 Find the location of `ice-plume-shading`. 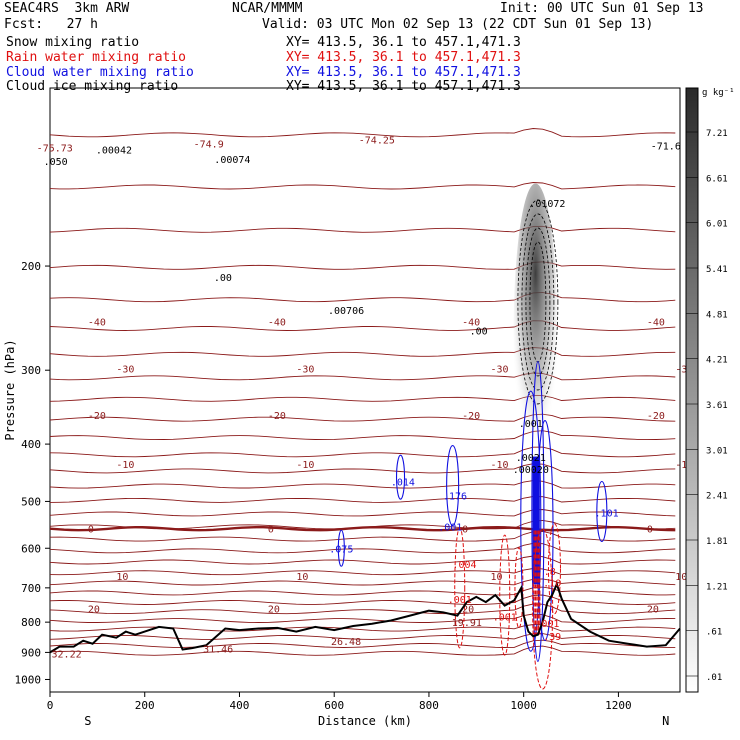

ice-plume-shading is located at coordinates (535, 333).